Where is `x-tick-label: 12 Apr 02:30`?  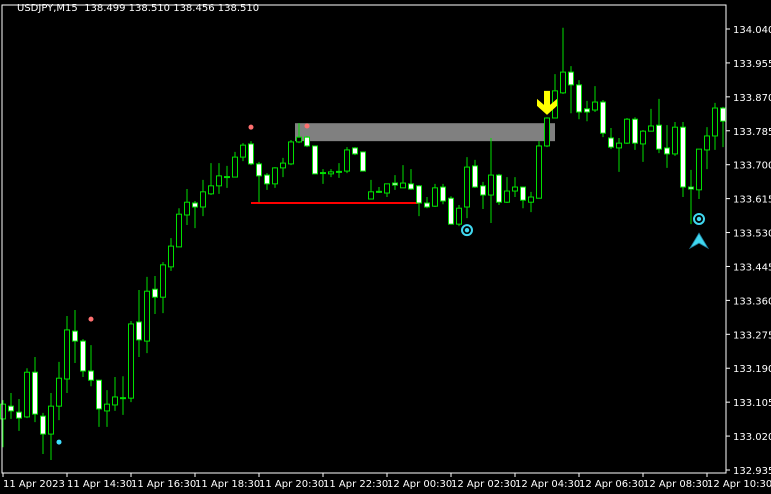 x-tick-label: 12 Apr 02:30 is located at coordinates (483, 484).